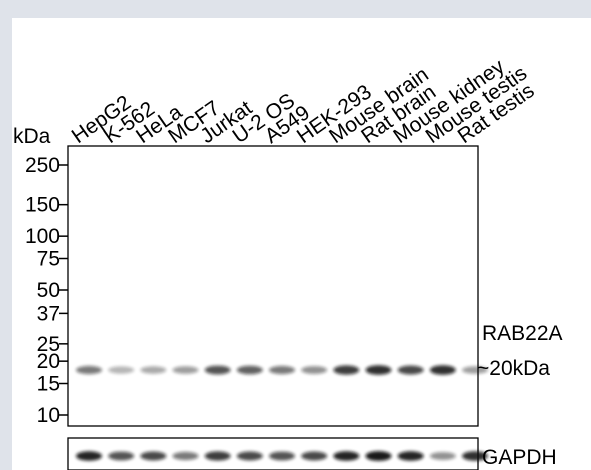  I want to click on marker-label: 100, so click(42, 236).